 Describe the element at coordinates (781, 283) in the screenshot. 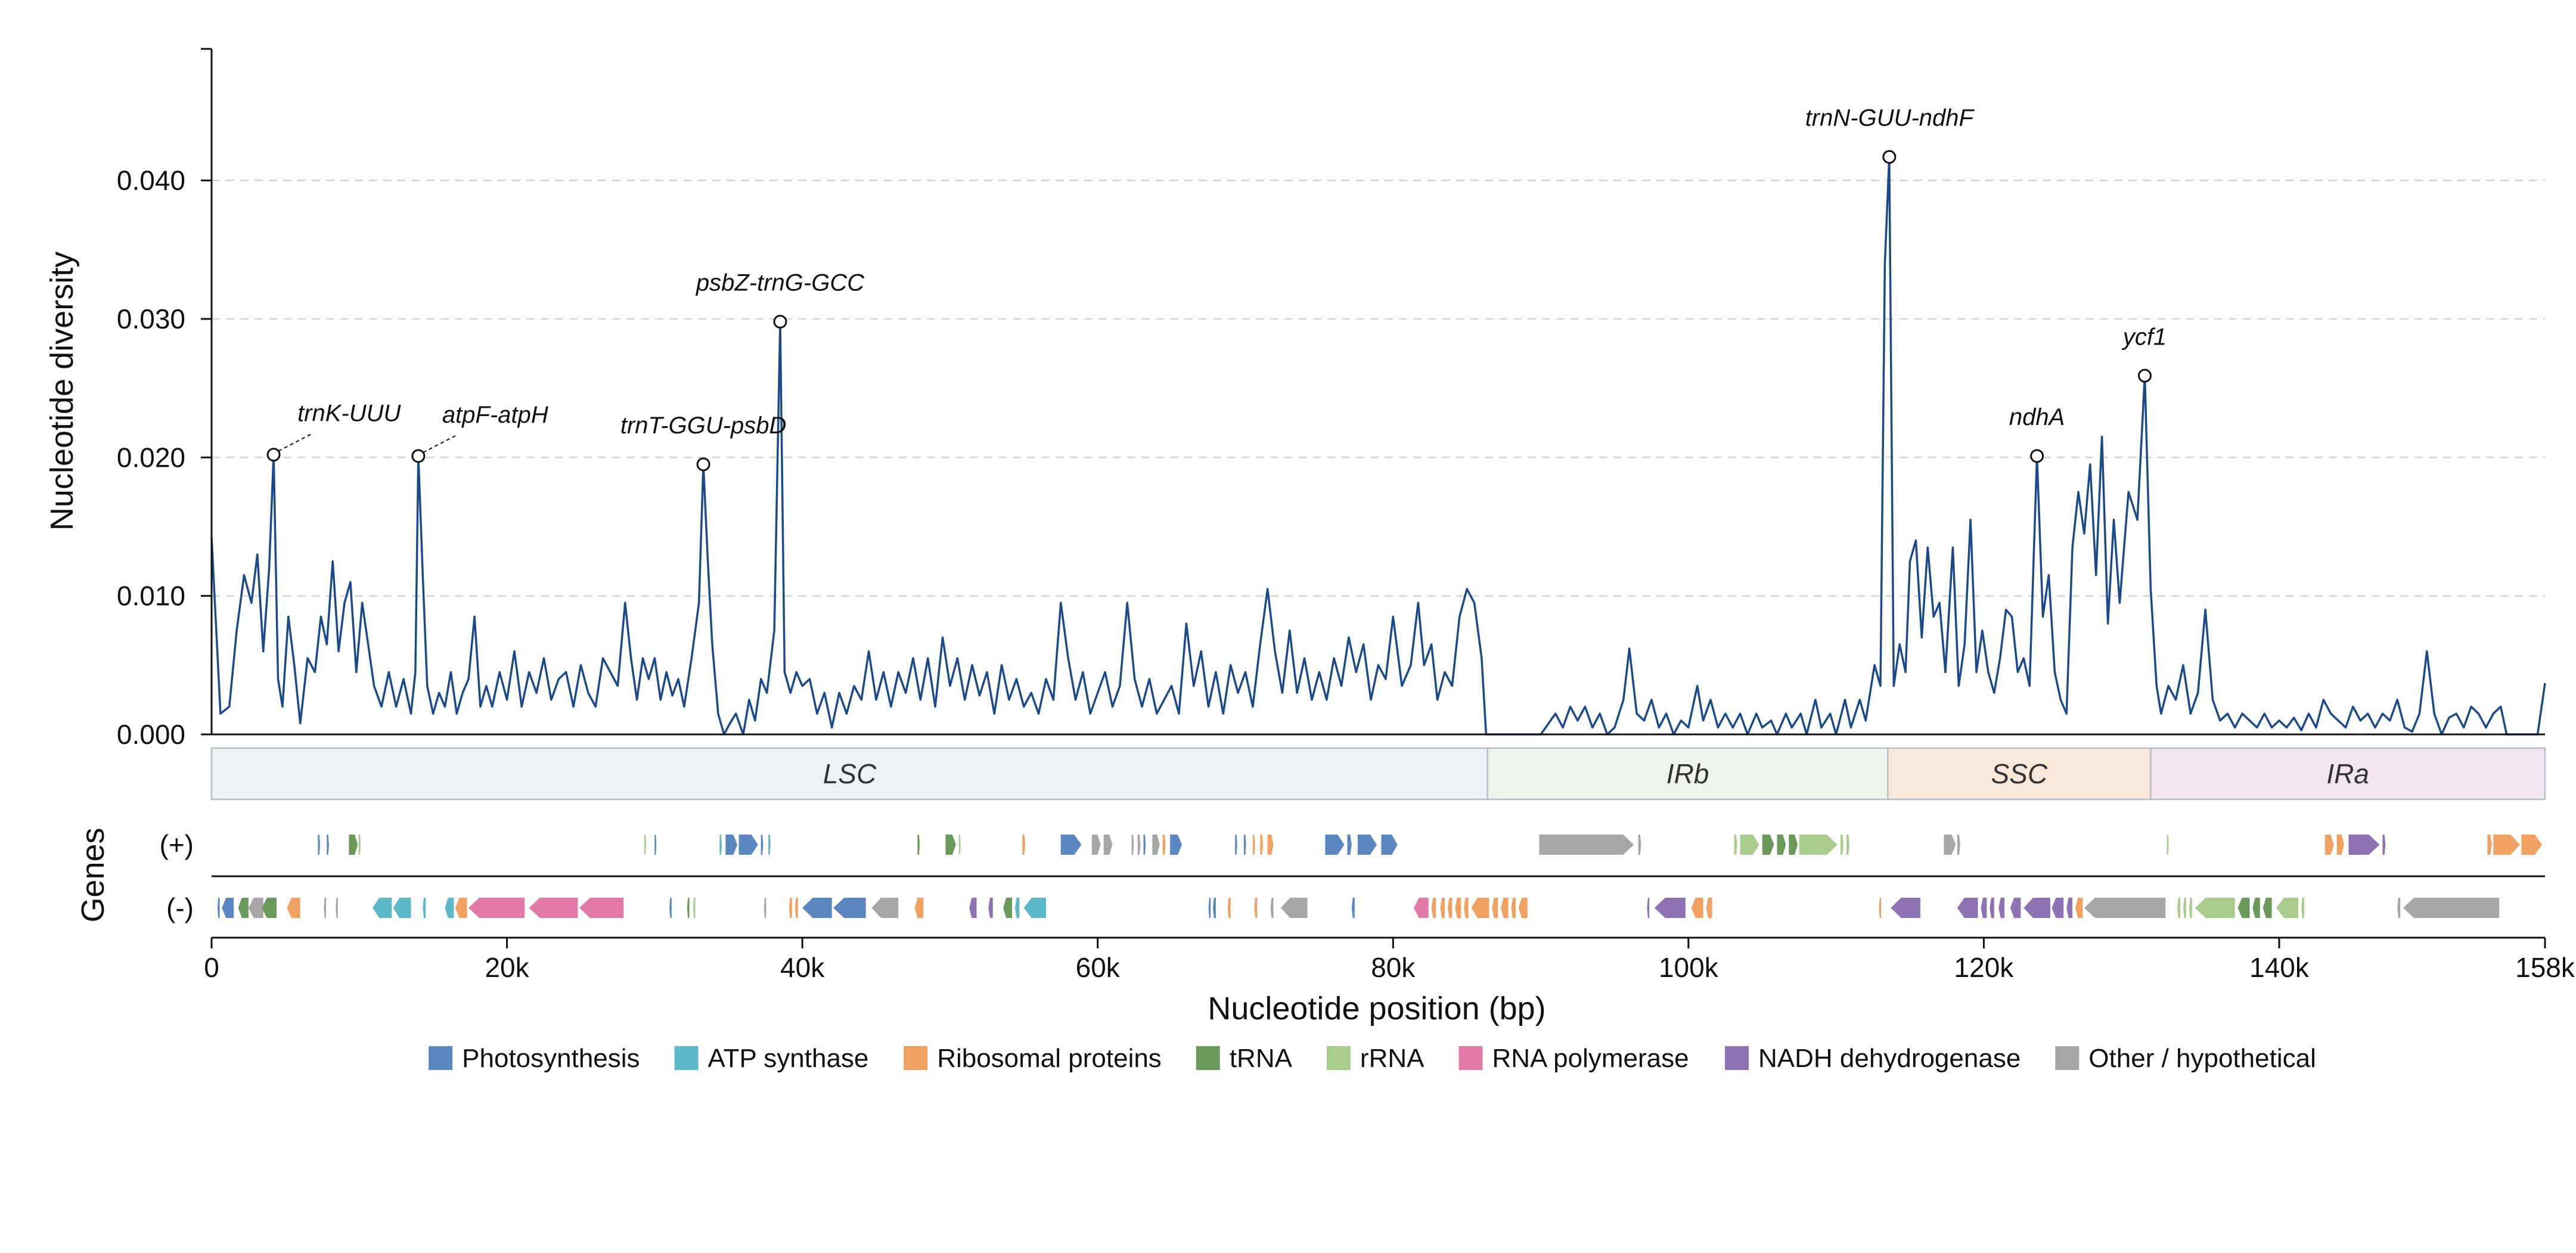

I see `peak-label: psbZ-trnG-GCC` at that location.